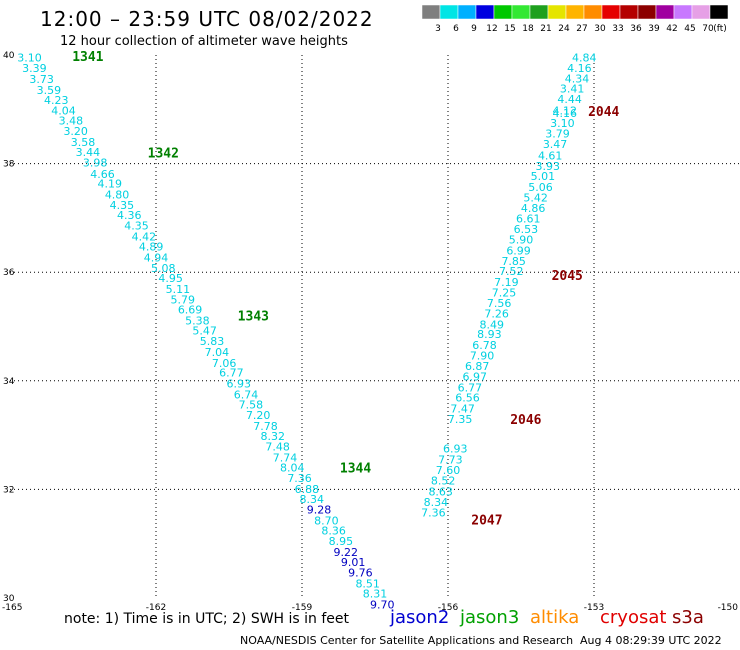 This screenshot has height=650, width=740. Describe the element at coordinates (382, 605) in the screenshot. I see `swh-value: 9.70` at that location.